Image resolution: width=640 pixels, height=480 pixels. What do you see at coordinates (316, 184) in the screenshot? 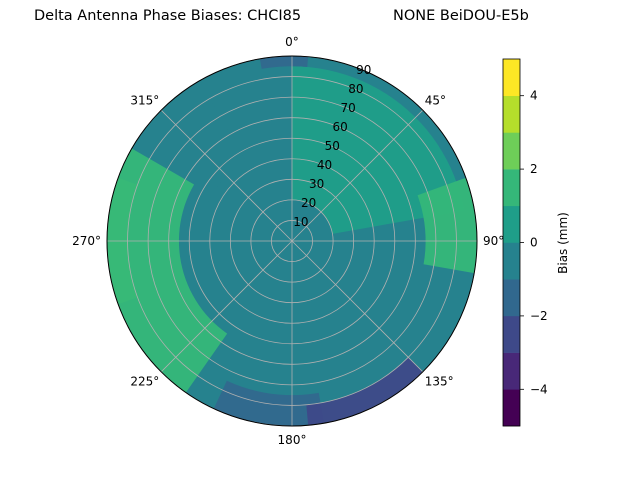
I see `radial-tick-label: 30` at bounding box center [316, 184].